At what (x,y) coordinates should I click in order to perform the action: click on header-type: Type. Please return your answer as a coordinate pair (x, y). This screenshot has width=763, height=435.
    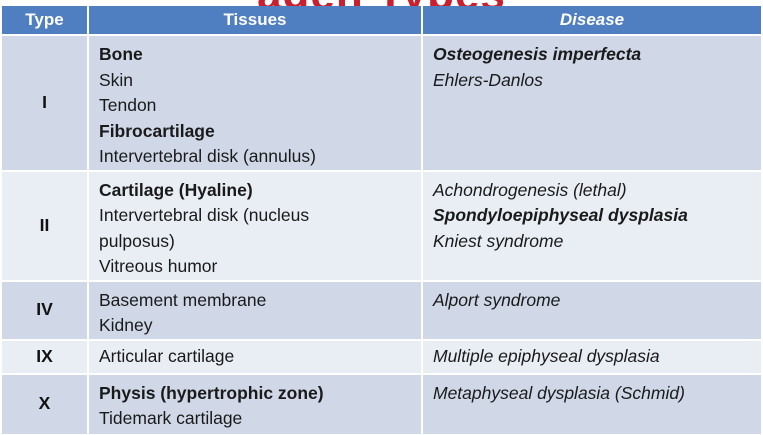
    Looking at the image, I should click on (45, 20).